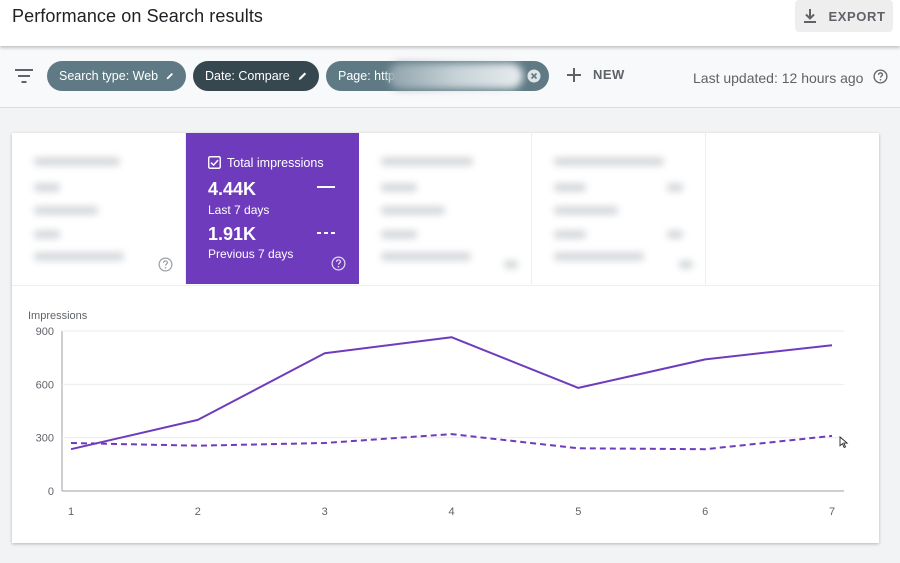  What do you see at coordinates (857, 16) in the screenshot?
I see `export-label: EXPORT` at bounding box center [857, 16].